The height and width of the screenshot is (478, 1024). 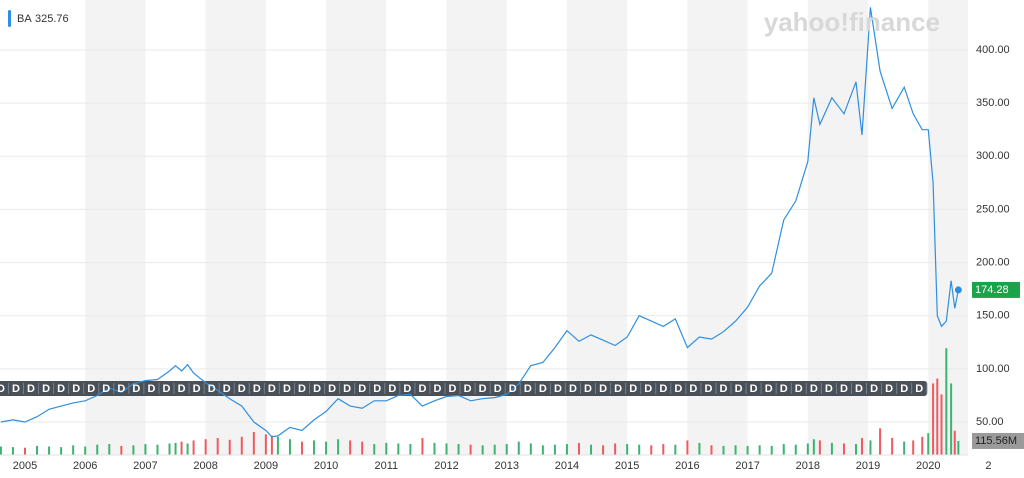 I want to click on x-tick-label: 2017, so click(x=747, y=466).